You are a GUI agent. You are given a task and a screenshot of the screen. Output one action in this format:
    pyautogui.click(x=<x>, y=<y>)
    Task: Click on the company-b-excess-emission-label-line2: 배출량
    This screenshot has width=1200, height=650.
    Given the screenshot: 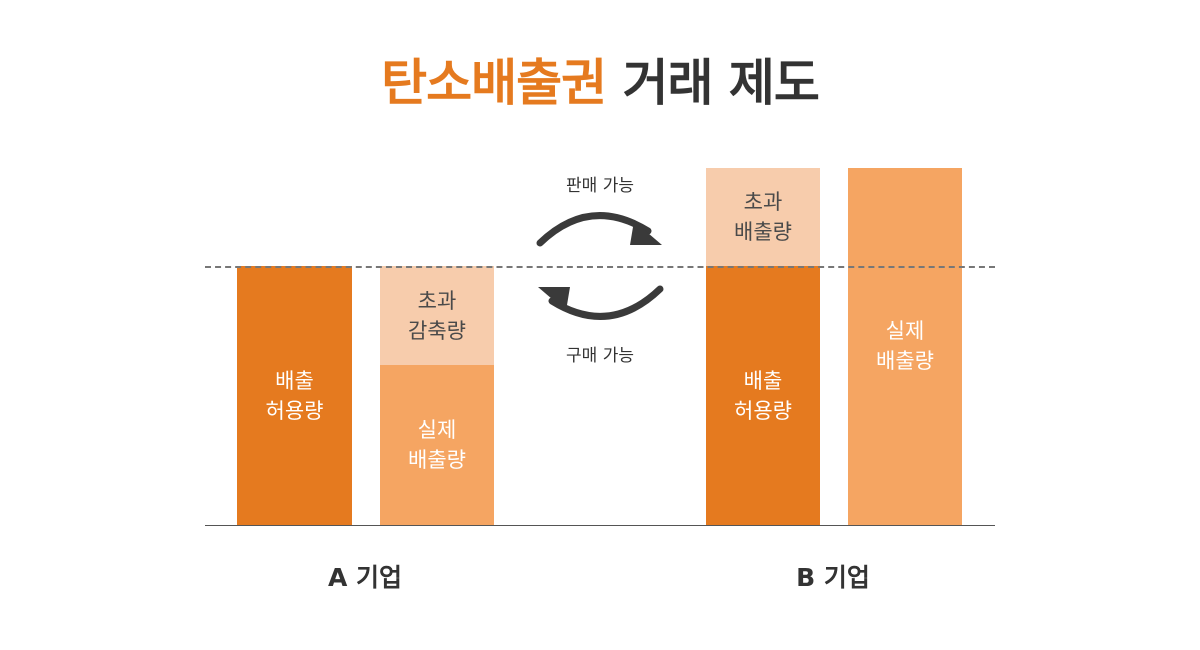 What is the action you would take?
    pyautogui.click(x=763, y=232)
    